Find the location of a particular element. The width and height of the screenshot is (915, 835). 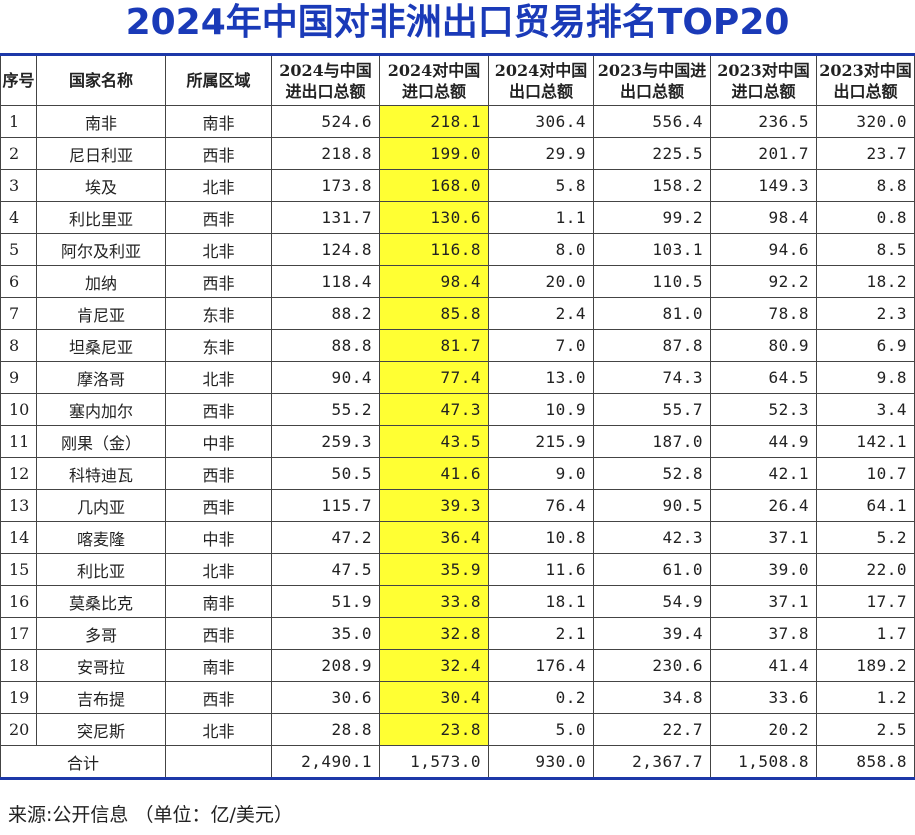

cell-2023-total: 99.2 is located at coordinates (652, 217).